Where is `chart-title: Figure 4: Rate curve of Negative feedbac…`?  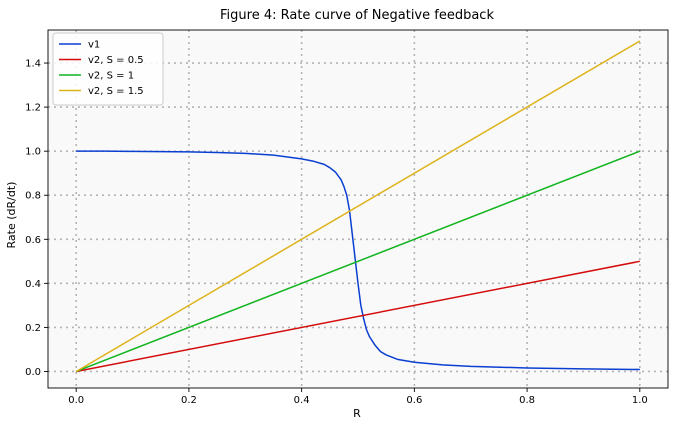 chart-title: Figure 4: Rate curve of Negative feedbac… is located at coordinates (357, 15).